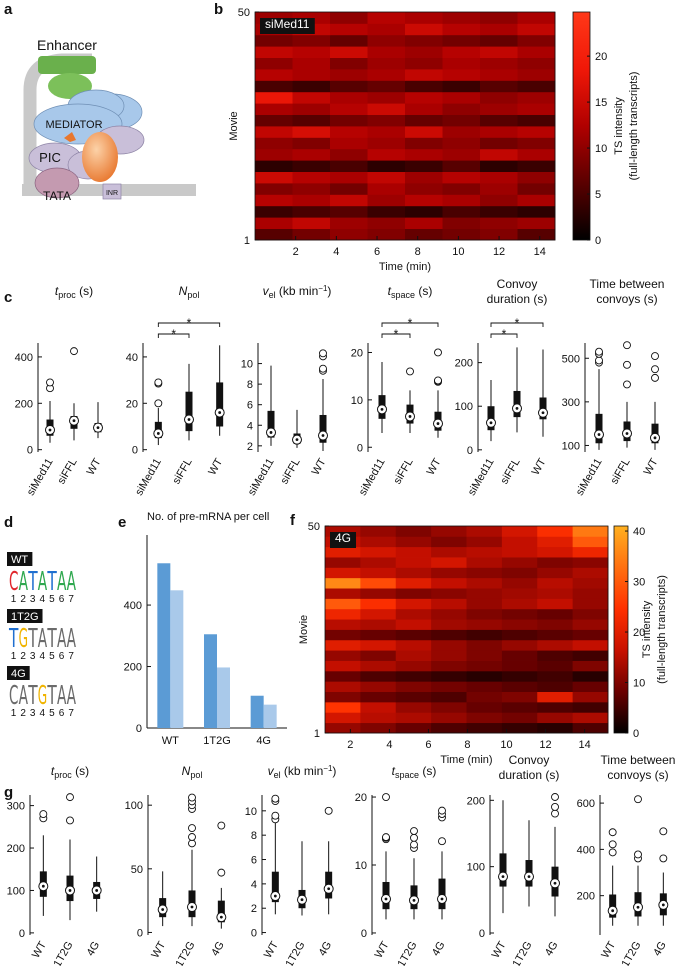  I want to click on inr-label: INR, so click(112, 193).